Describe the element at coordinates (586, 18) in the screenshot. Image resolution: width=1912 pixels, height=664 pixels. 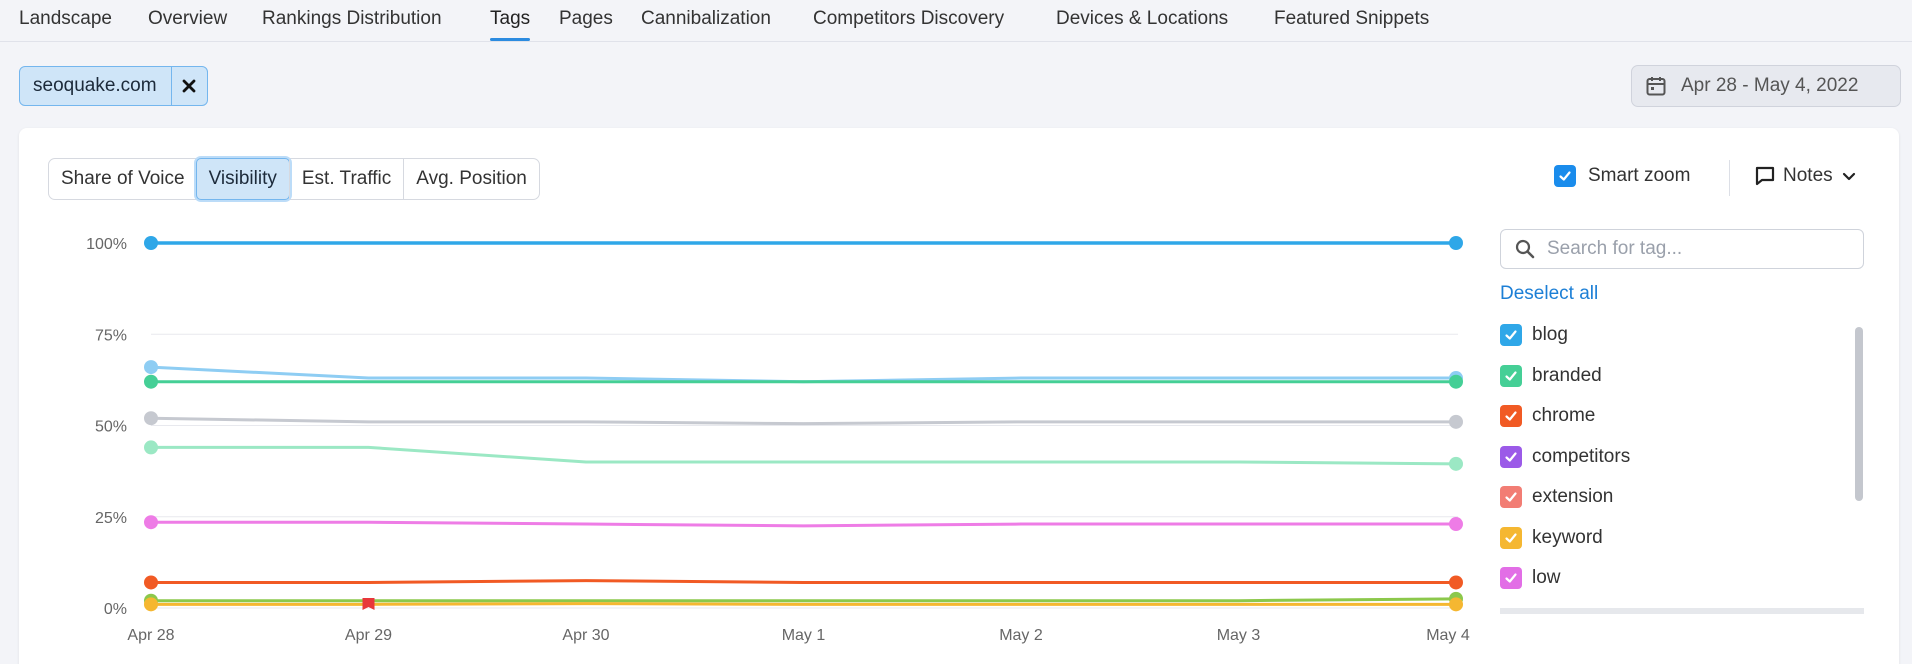
I see `tab-pages: Pages` at that location.